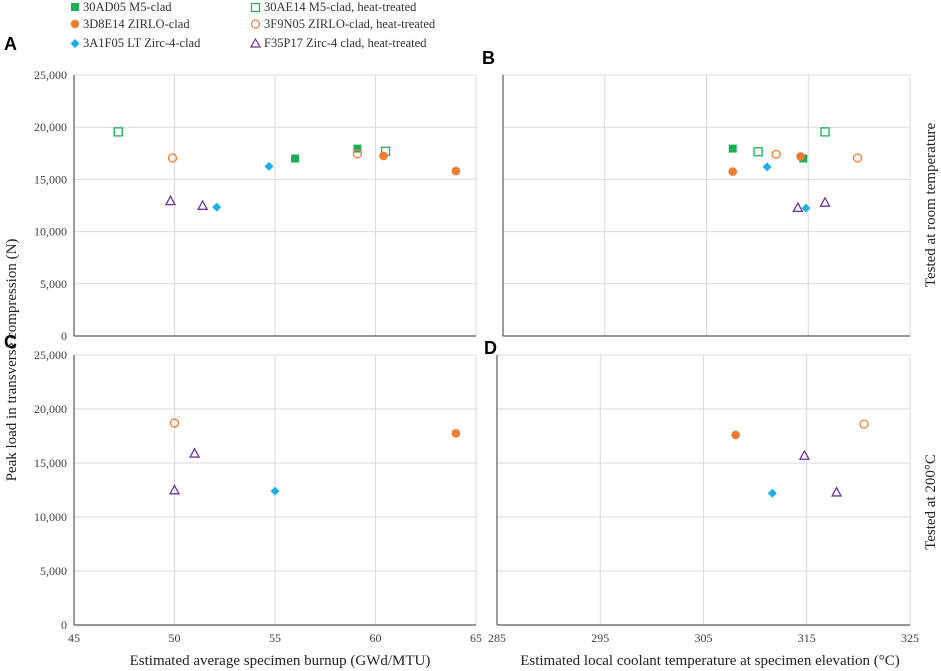 The height and width of the screenshot is (671, 941). What do you see at coordinates (75, 7) in the screenshot?
I see `legend-marker-square-filled` at bounding box center [75, 7].